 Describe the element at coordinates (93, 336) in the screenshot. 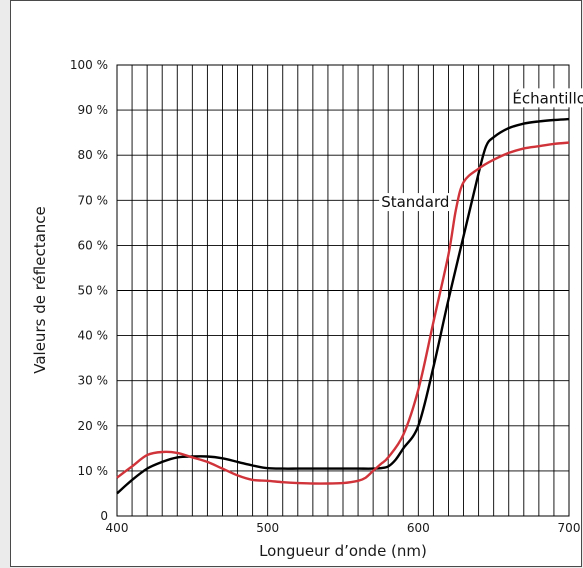

I see `y-tick-label: 40 %` at that location.